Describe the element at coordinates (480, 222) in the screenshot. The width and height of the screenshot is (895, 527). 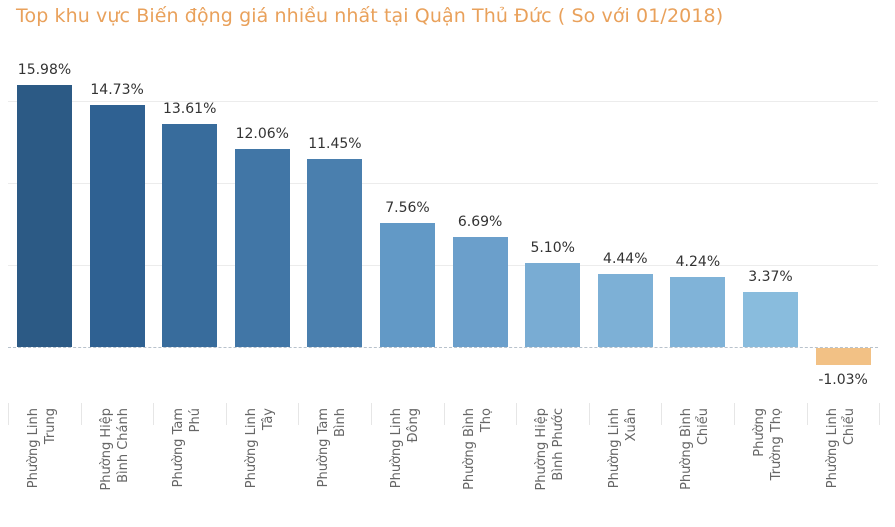
I see `bar-value-label: 6.69%` at that location.